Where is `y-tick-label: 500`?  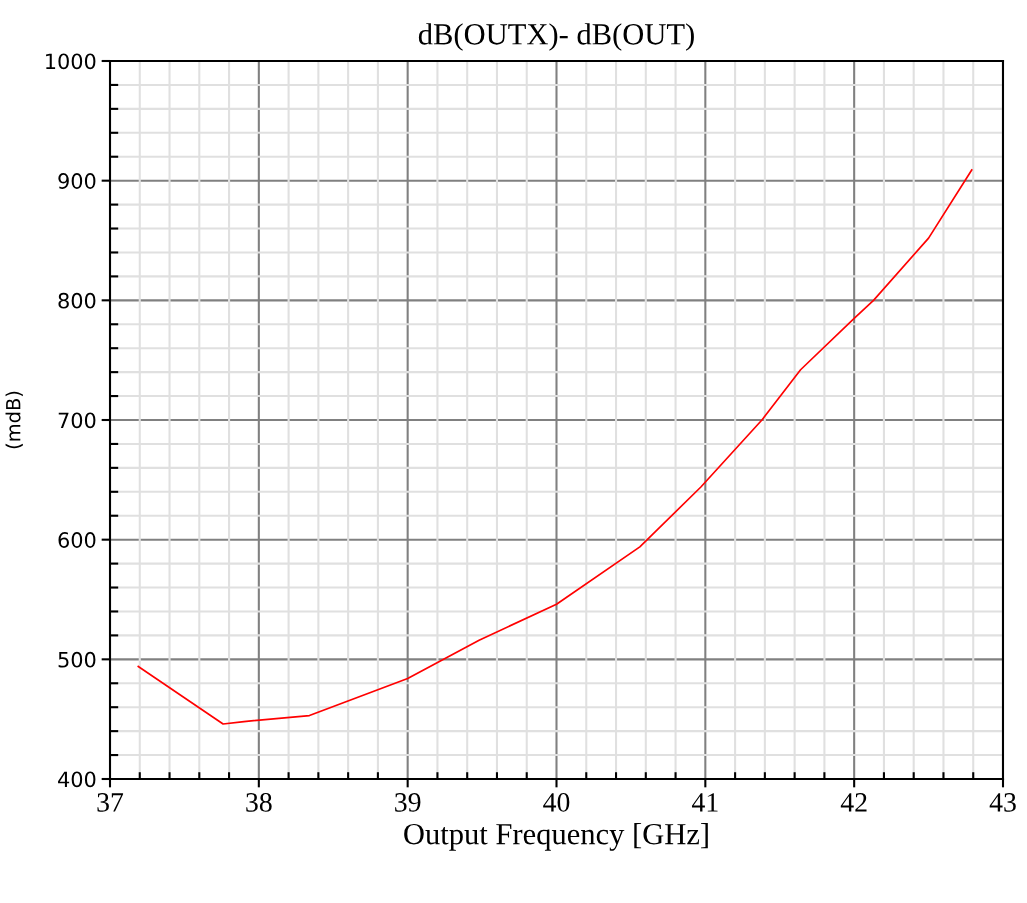
y-tick-label: 500 is located at coordinates (77, 659).